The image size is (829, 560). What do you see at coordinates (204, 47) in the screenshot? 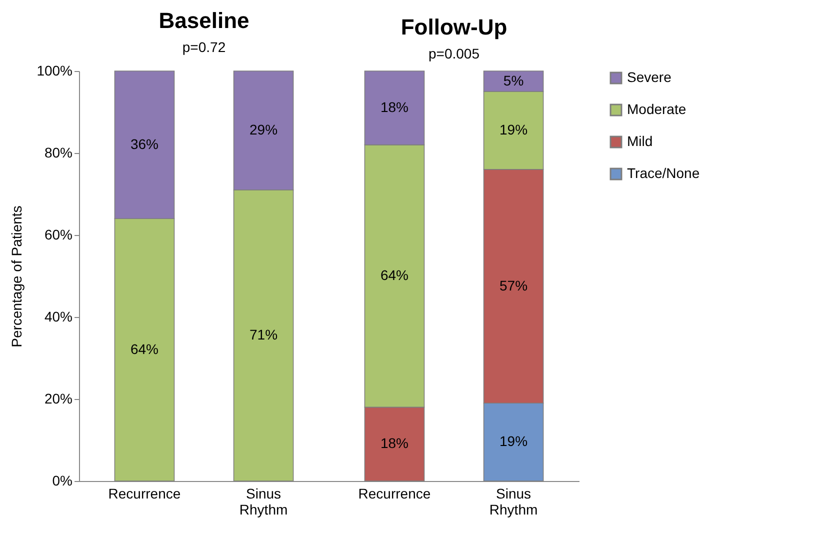
I see `text: p=0.72` at bounding box center [204, 47].